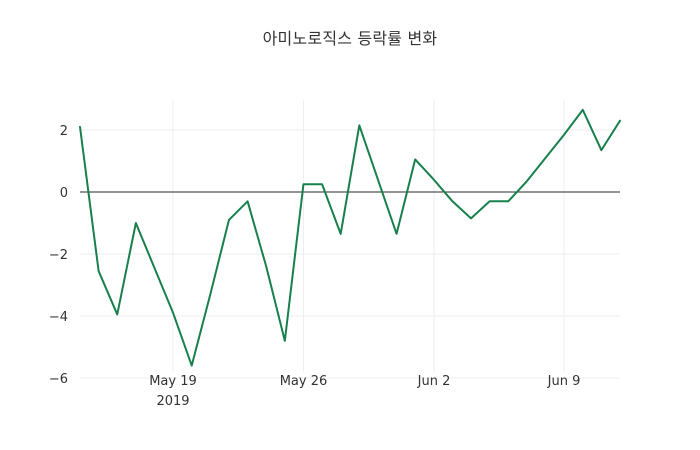 The image size is (700, 450). Describe the element at coordinates (58, 379) in the screenshot. I see `y-tick-label: −6` at that location.